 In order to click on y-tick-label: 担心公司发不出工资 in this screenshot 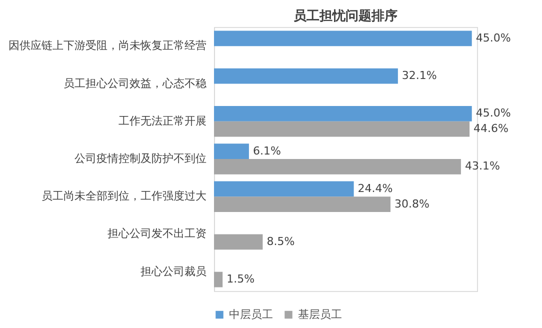, I will do `click(157, 233)`.